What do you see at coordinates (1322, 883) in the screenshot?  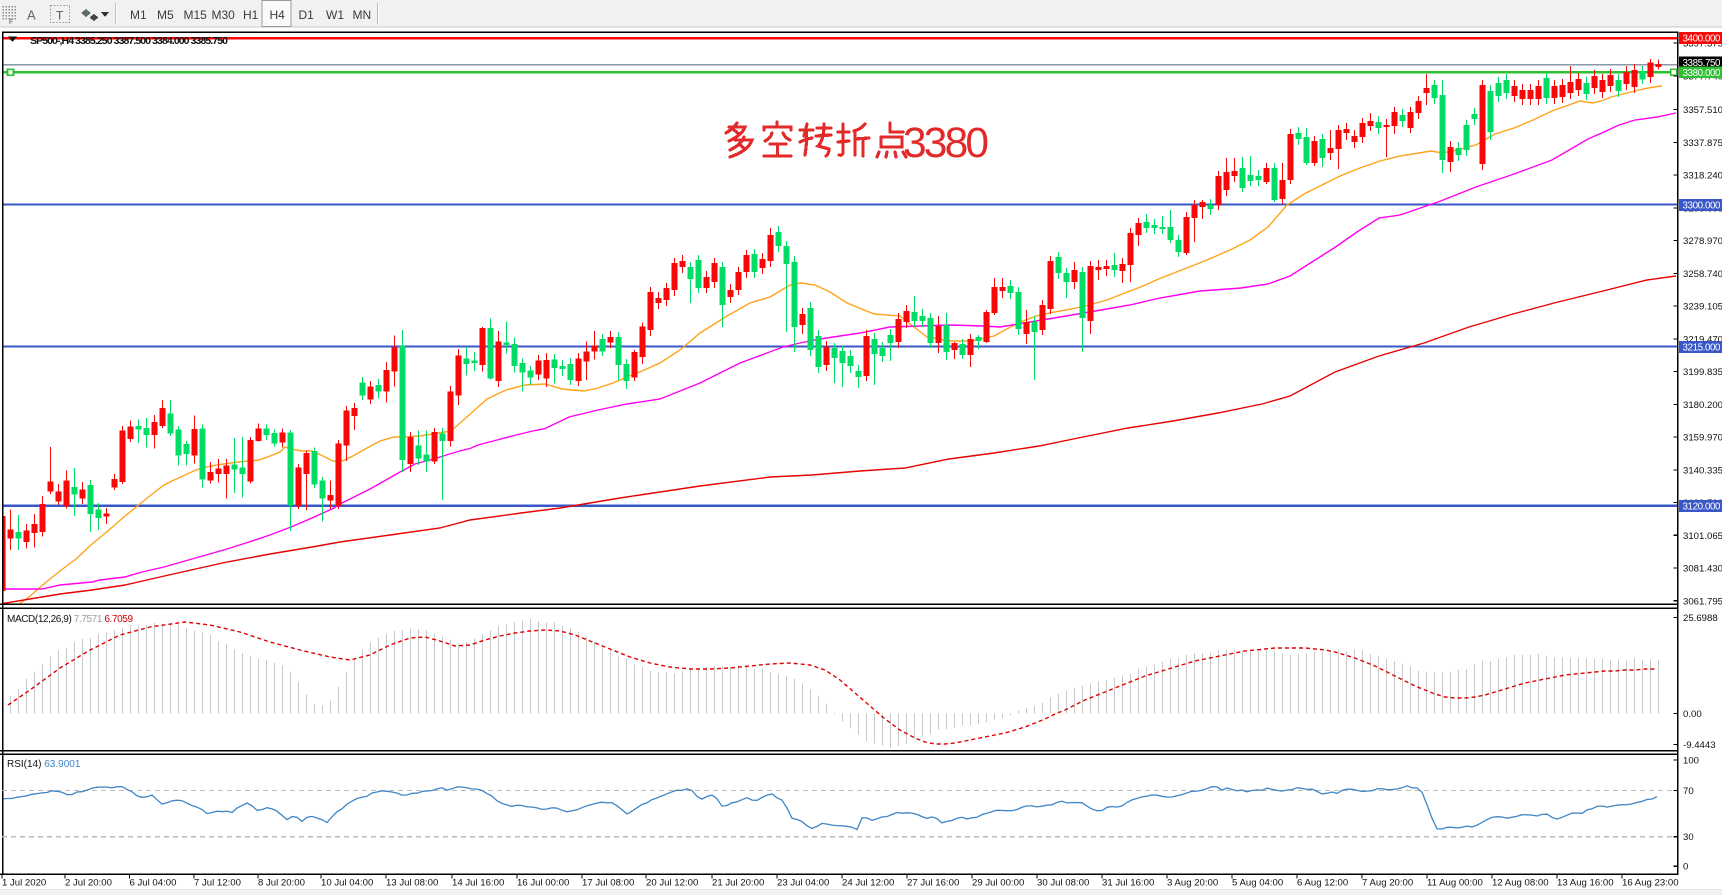 I see `svg-text: 6 Aug 12:00` at bounding box center [1322, 883].